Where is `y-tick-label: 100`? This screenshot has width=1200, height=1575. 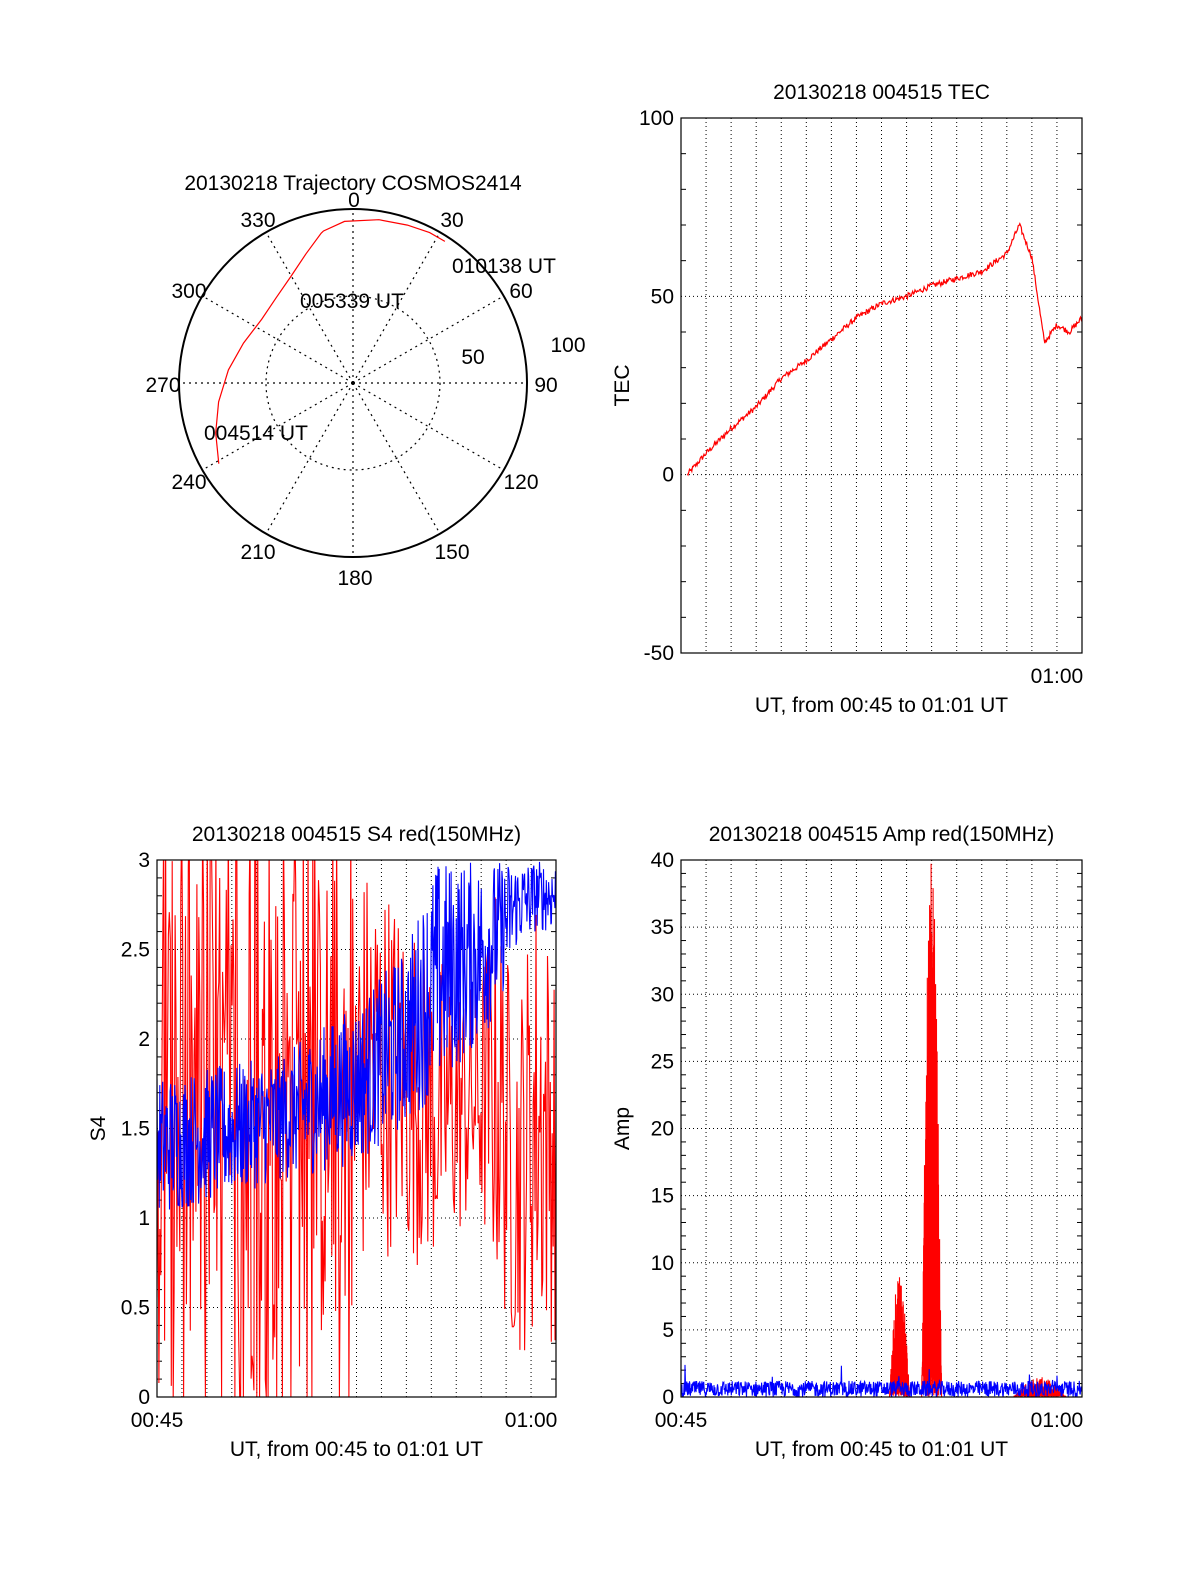 y-tick-label: 100 is located at coordinates (656, 118).